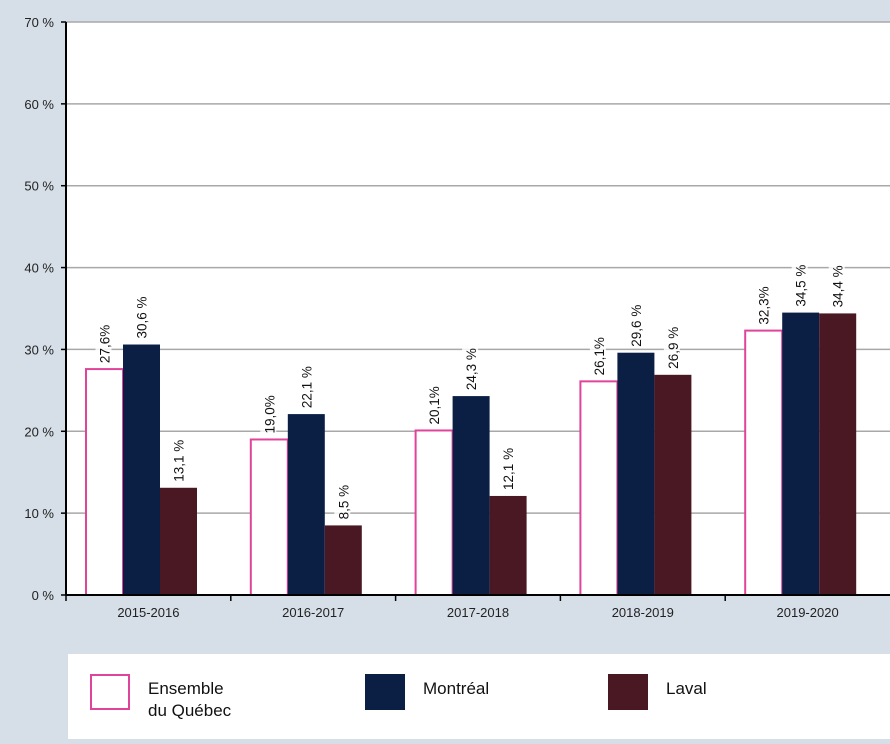 The width and height of the screenshot is (890, 744). What do you see at coordinates (142, 317) in the screenshot?
I see `data-label: 30,6 %` at bounding box center [142, 317].